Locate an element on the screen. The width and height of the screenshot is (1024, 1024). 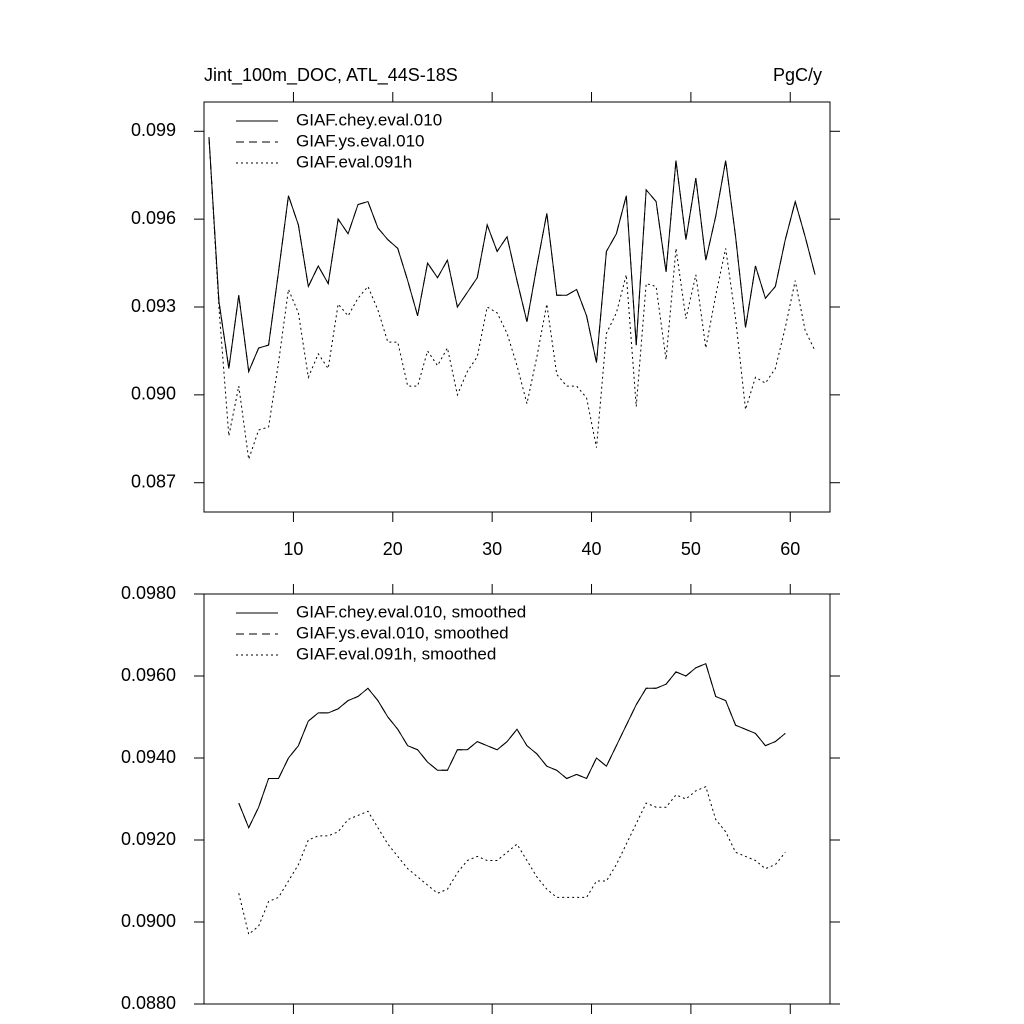
y-tick-label: 0.090 is located at coordinates (153, 394).